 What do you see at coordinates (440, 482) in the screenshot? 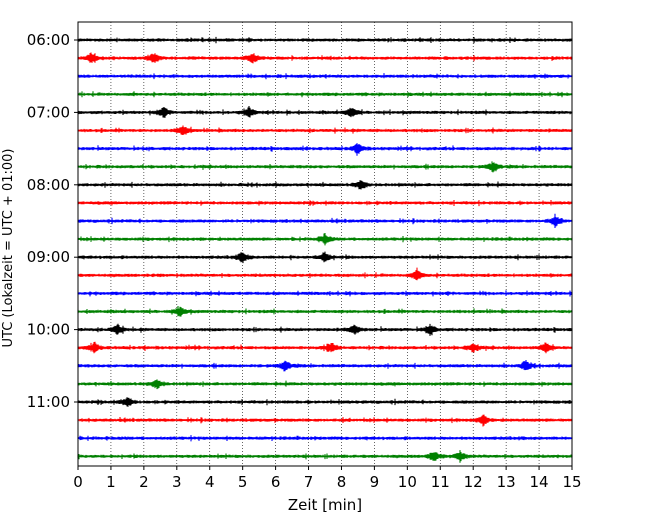
I see `x-tick-label: 11` at bounding box center [440, 482].